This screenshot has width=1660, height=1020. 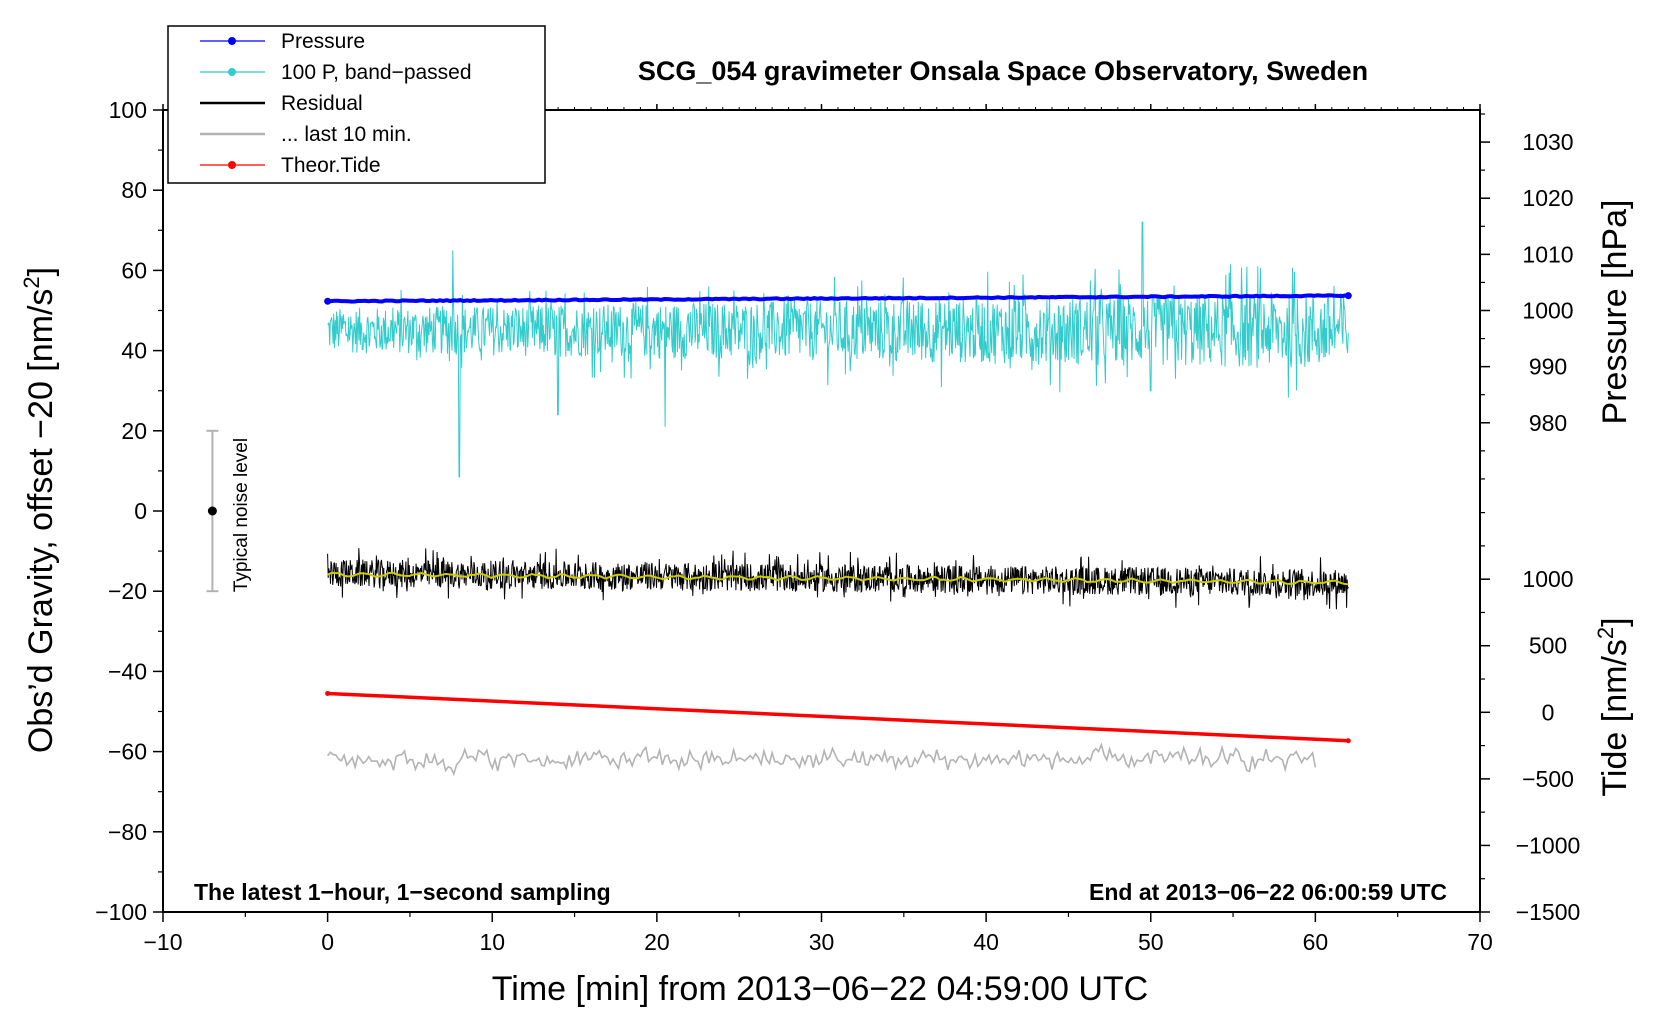 What do you see at coordinates (241, 515) in the screenshot?
I see `noise-level-label: Typical noise level` at bounding box center [241, 515].